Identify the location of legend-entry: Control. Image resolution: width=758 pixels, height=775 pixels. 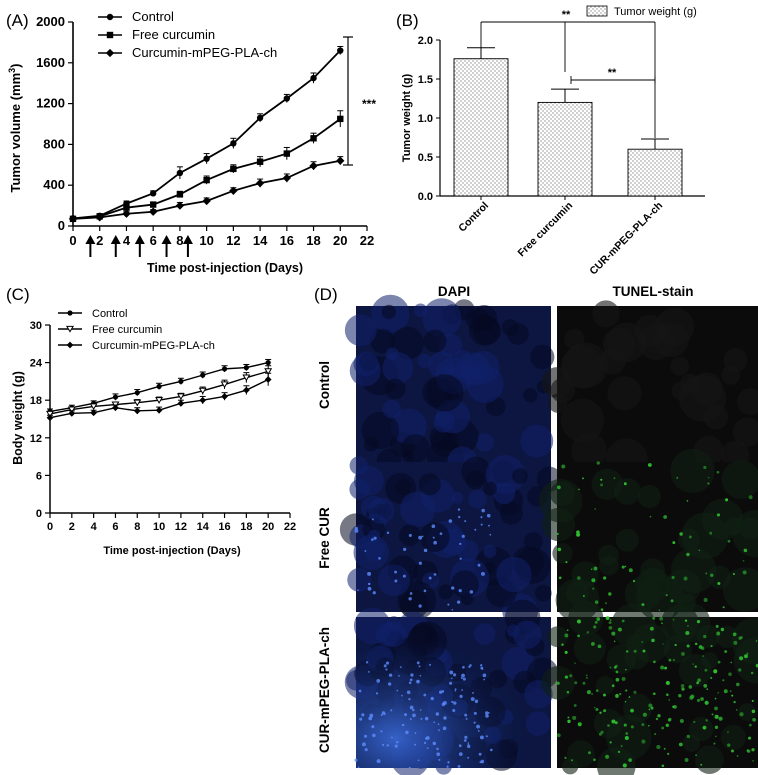
(109, 314).